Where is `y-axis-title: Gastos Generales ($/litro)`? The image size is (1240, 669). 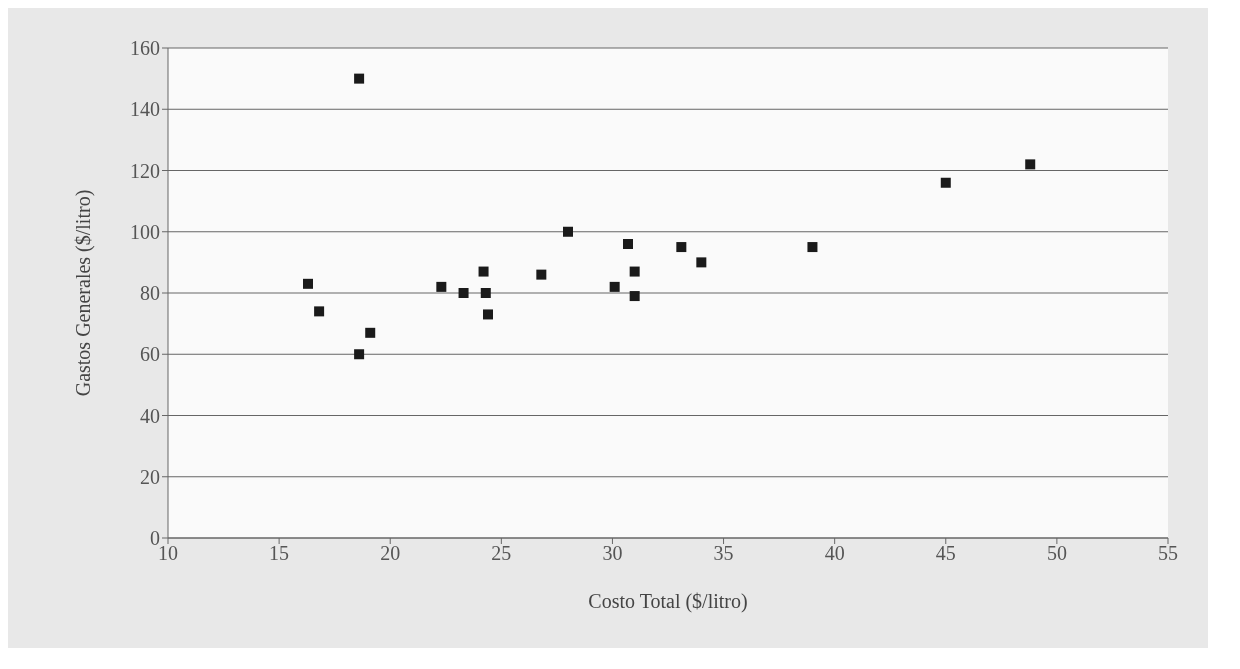 y-axis-title: Gastos Generales ($/litro) is located at coordinates (84, 293).